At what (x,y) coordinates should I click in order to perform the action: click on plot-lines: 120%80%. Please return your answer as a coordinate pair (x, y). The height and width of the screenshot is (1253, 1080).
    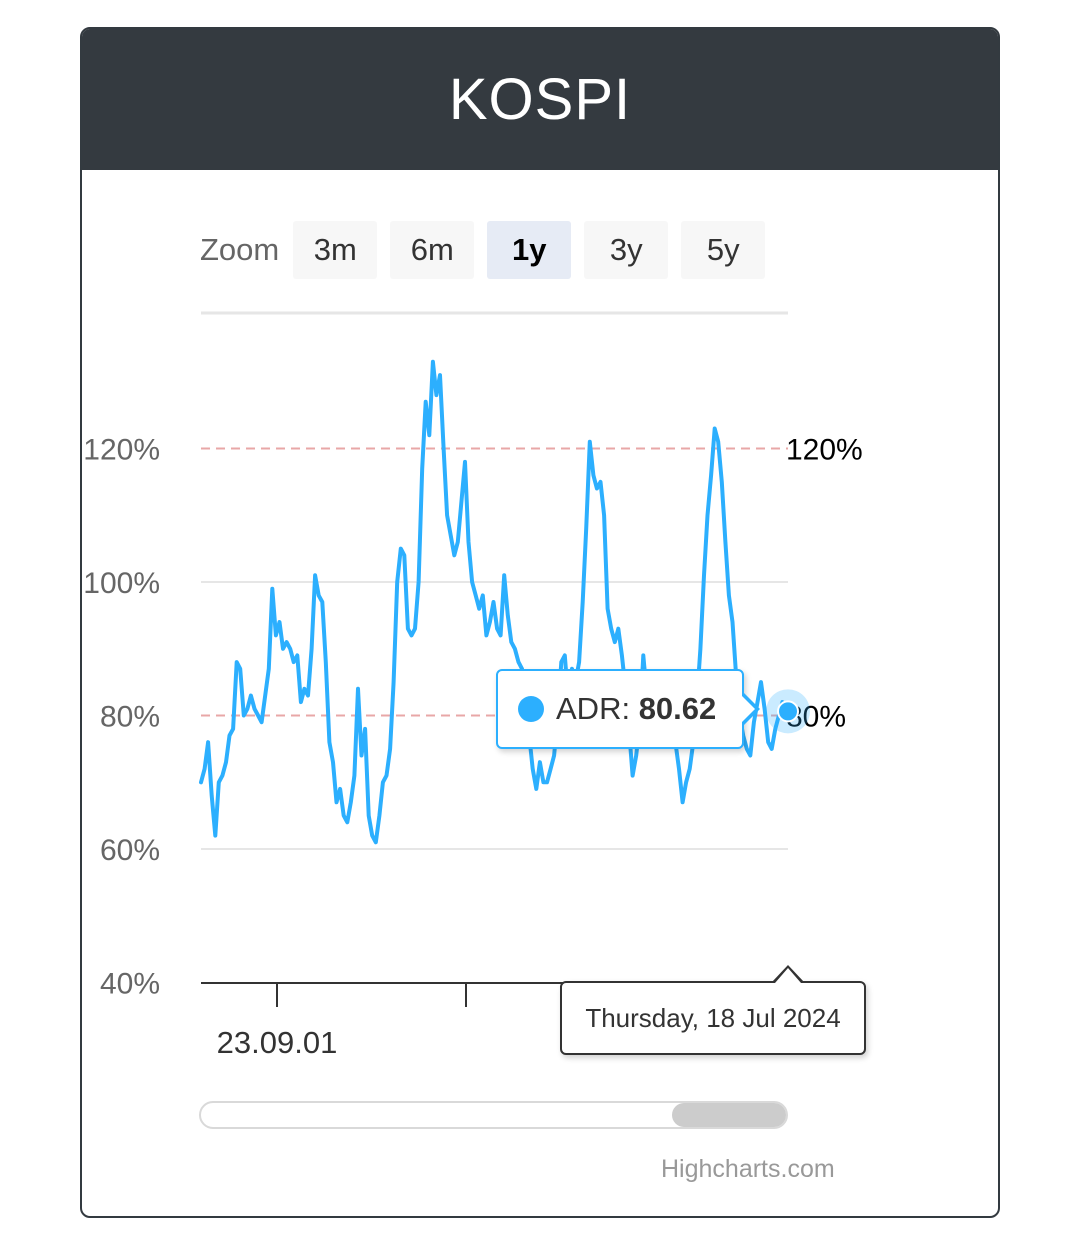
    Looking at the image, I should click on (532, 584).